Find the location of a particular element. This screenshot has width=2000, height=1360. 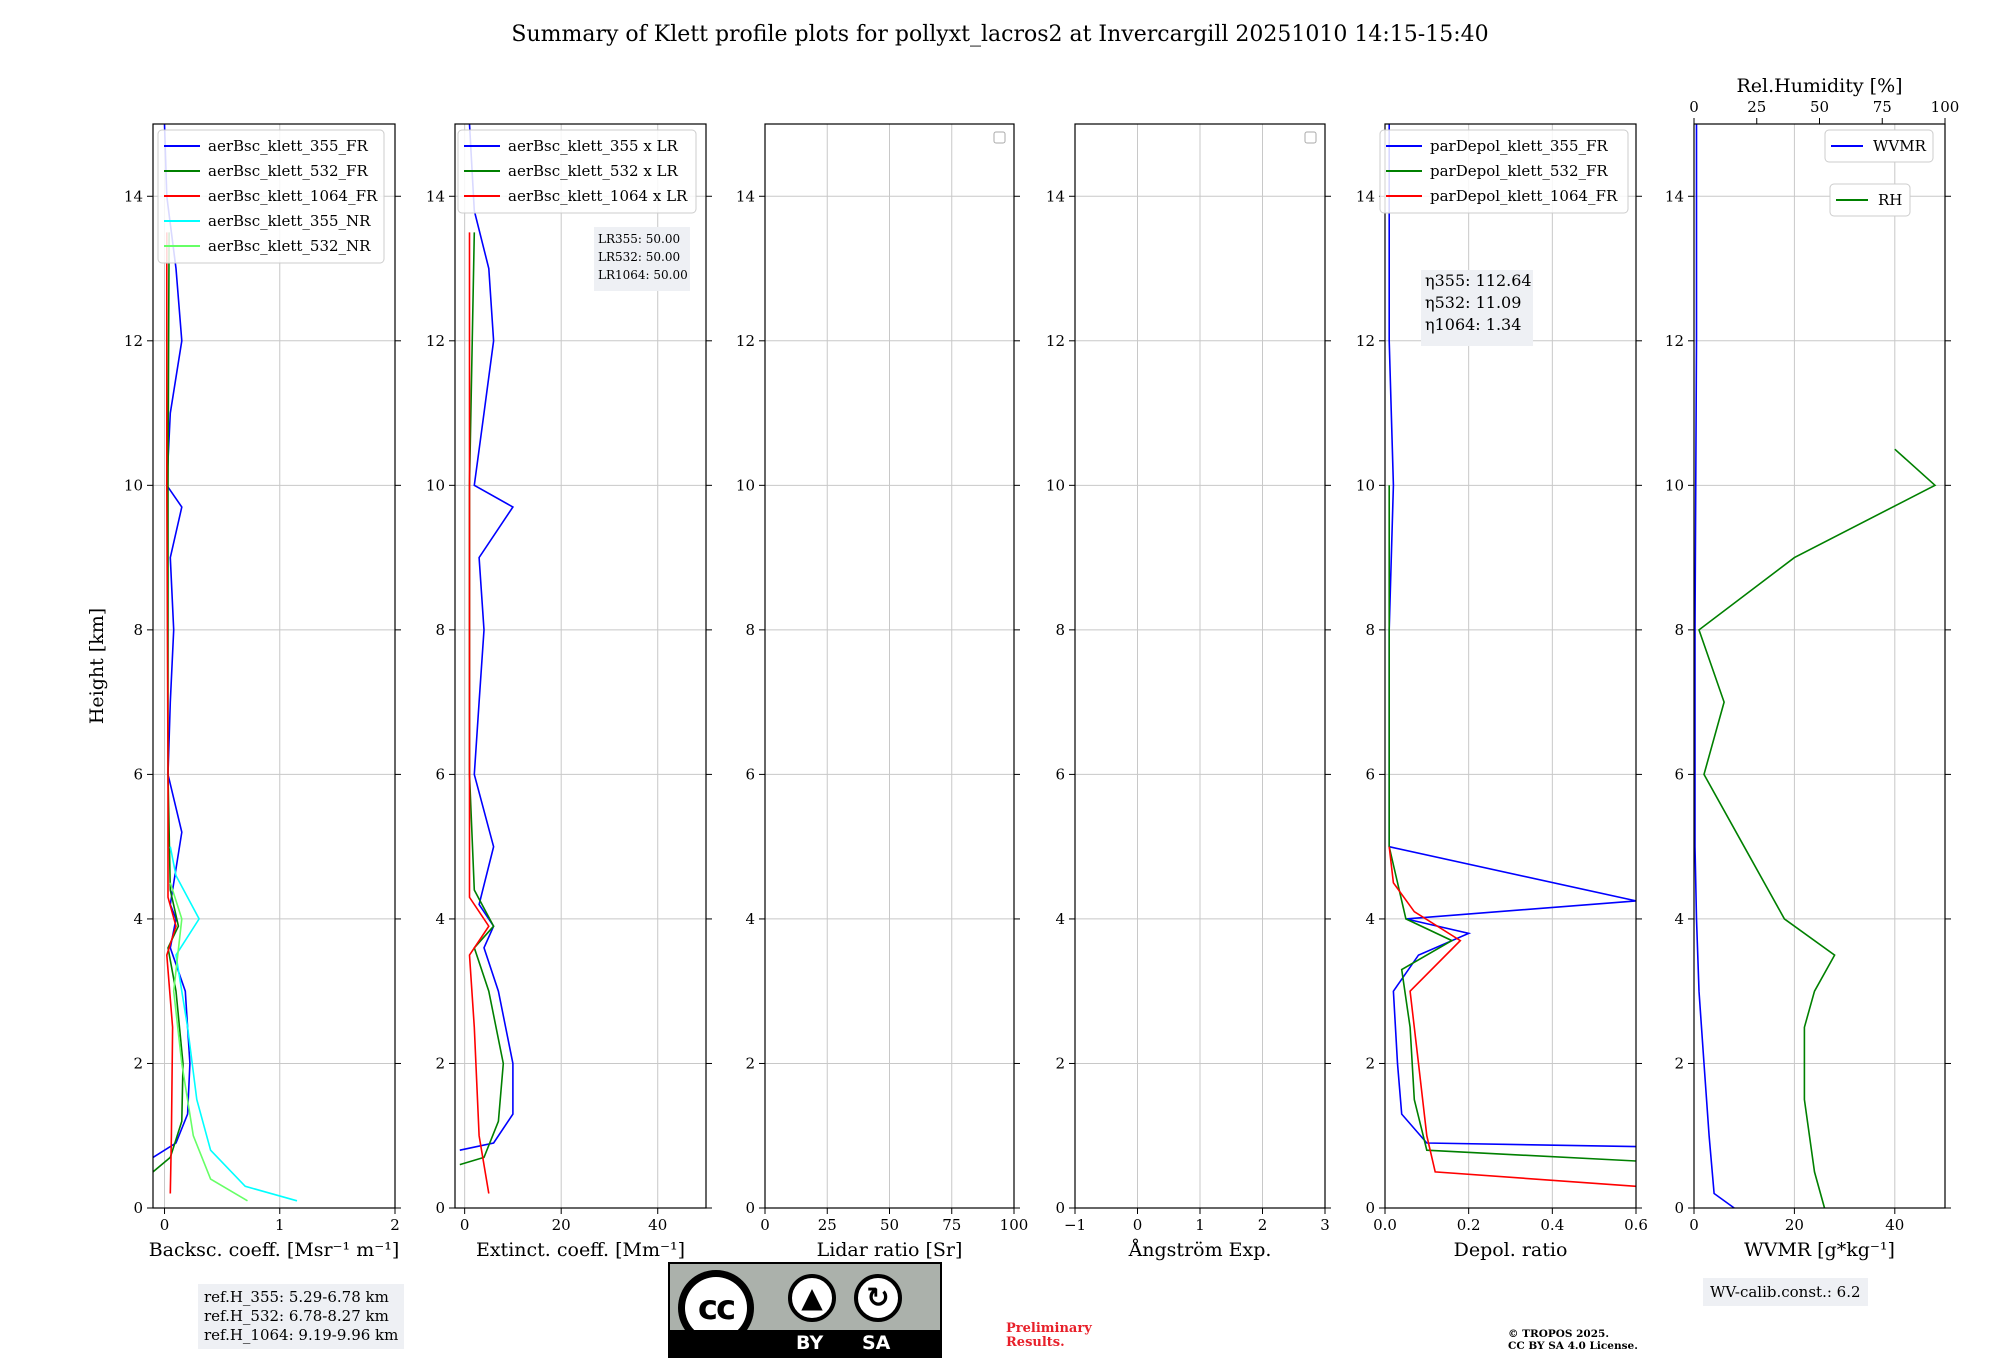

cc-sa-label: SA is located at coordinates (876, 1343).